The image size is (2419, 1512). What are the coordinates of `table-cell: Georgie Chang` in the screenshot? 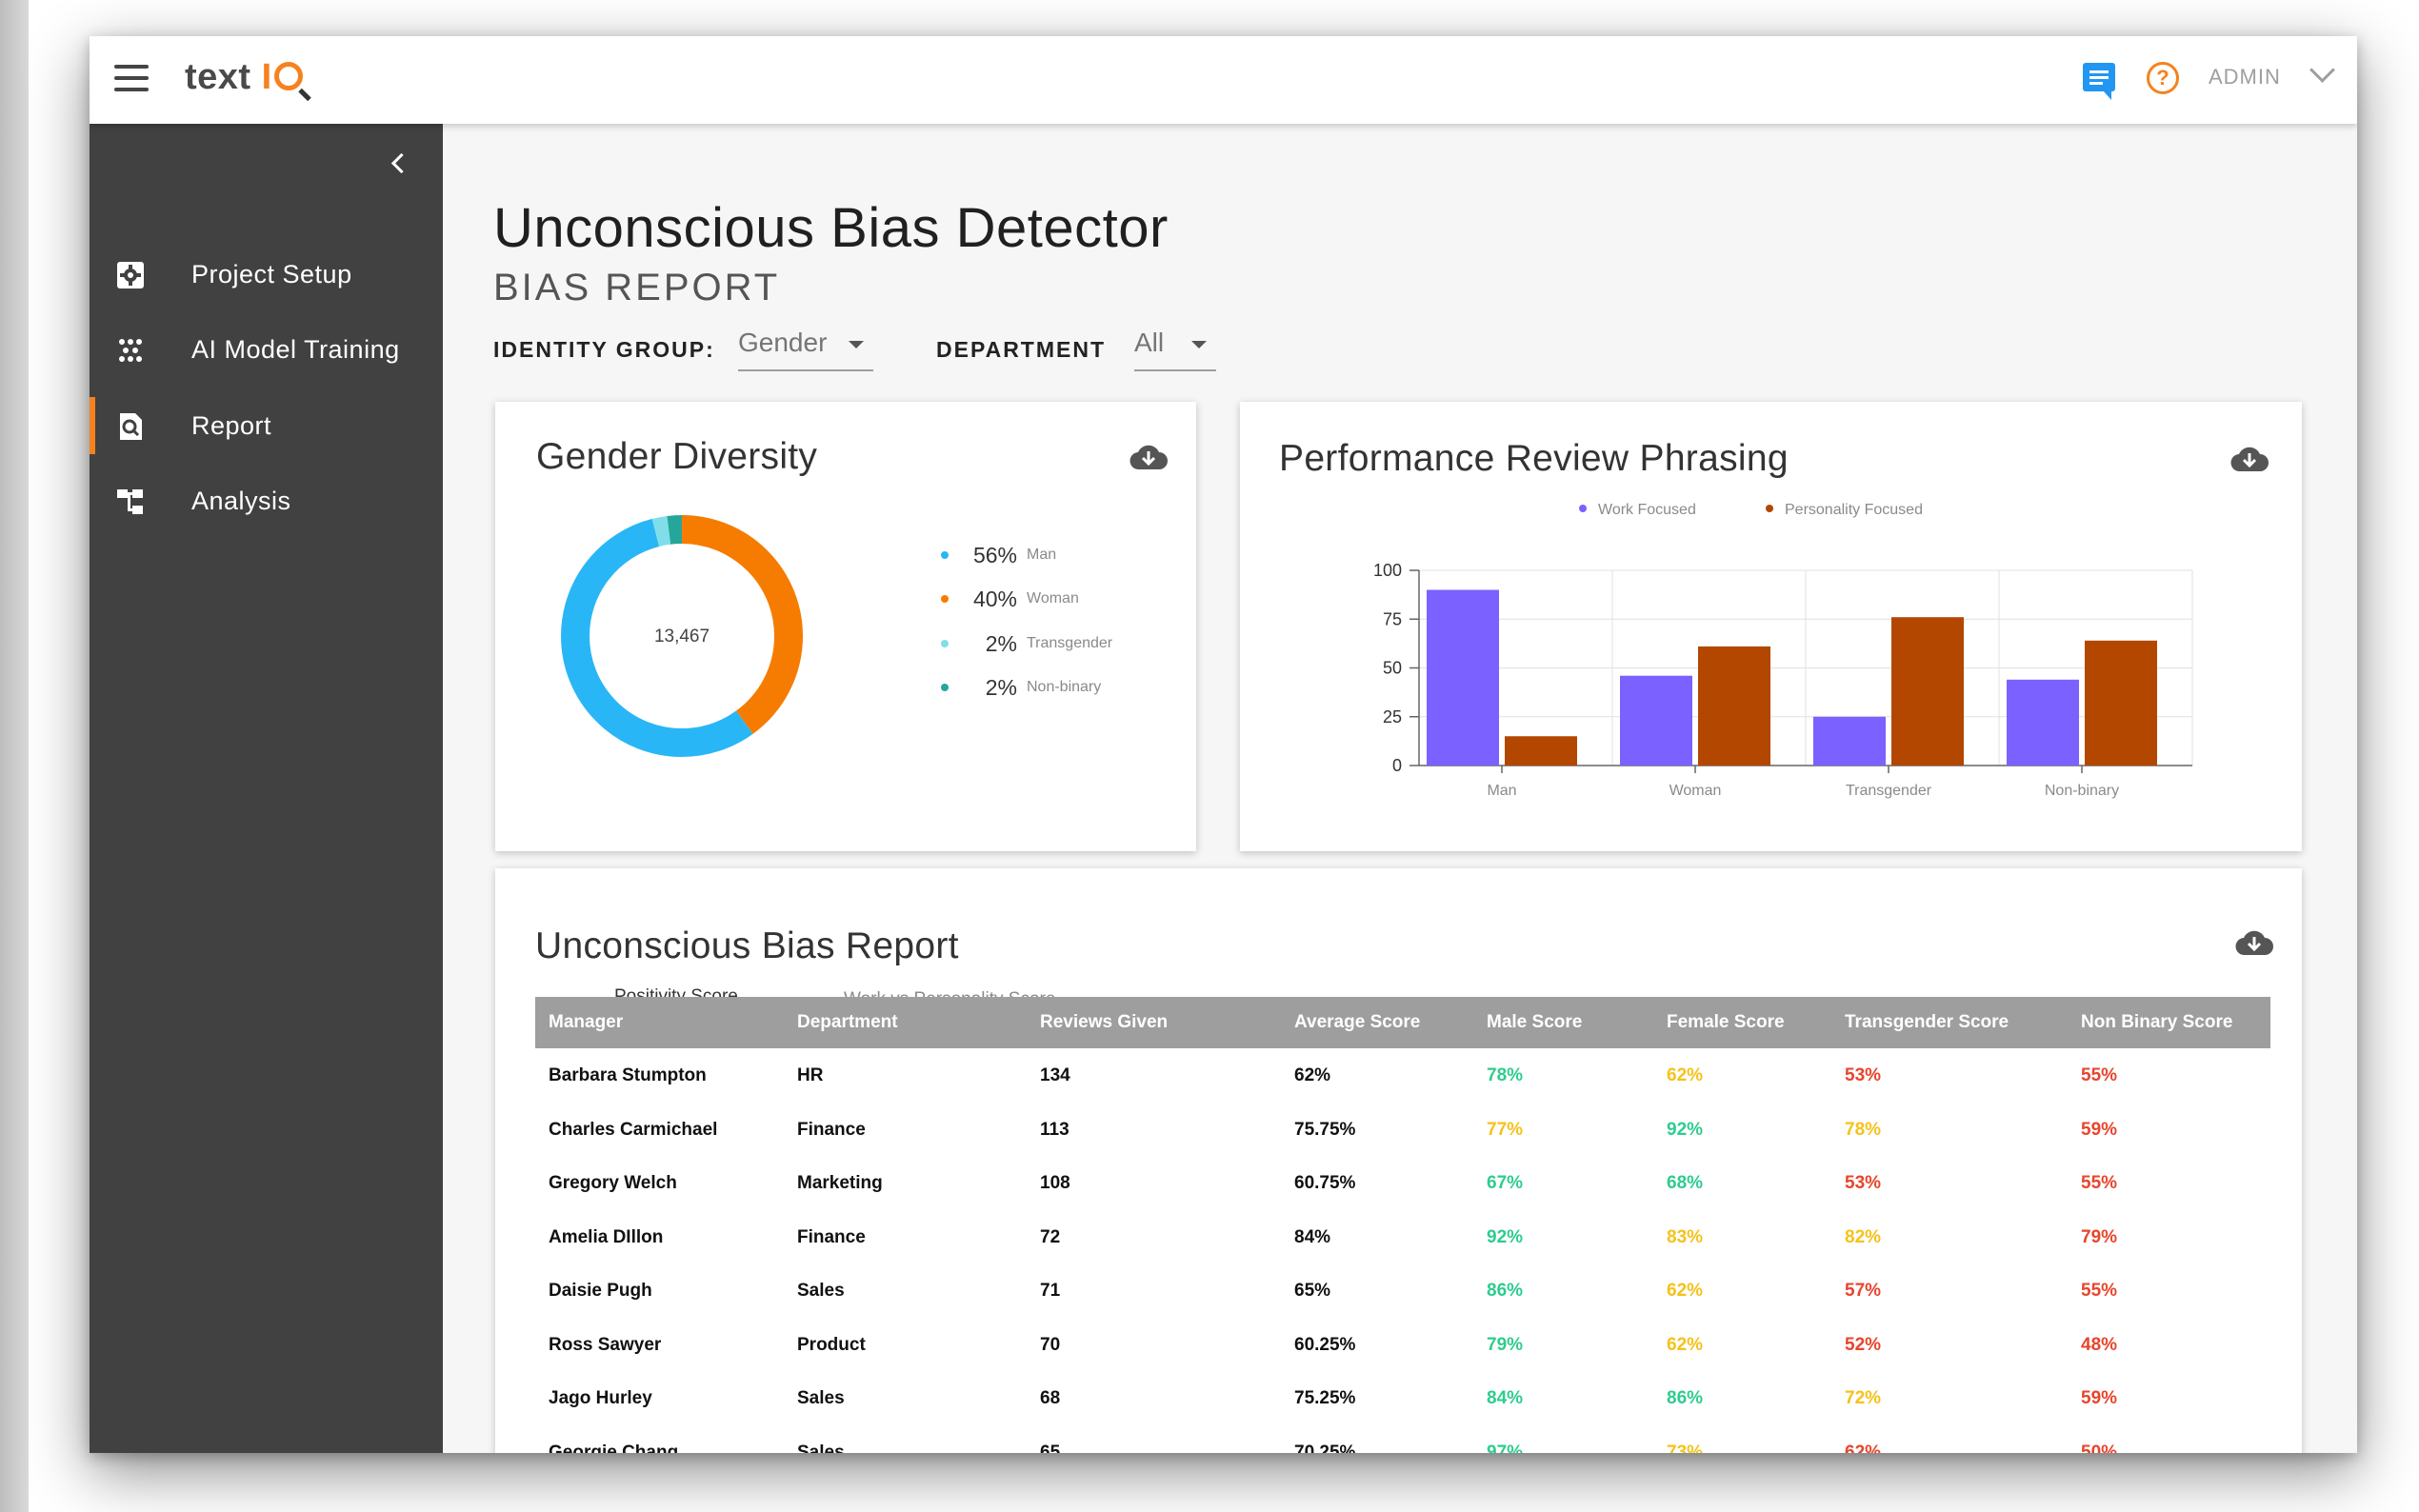 It's located at (614, 1448).